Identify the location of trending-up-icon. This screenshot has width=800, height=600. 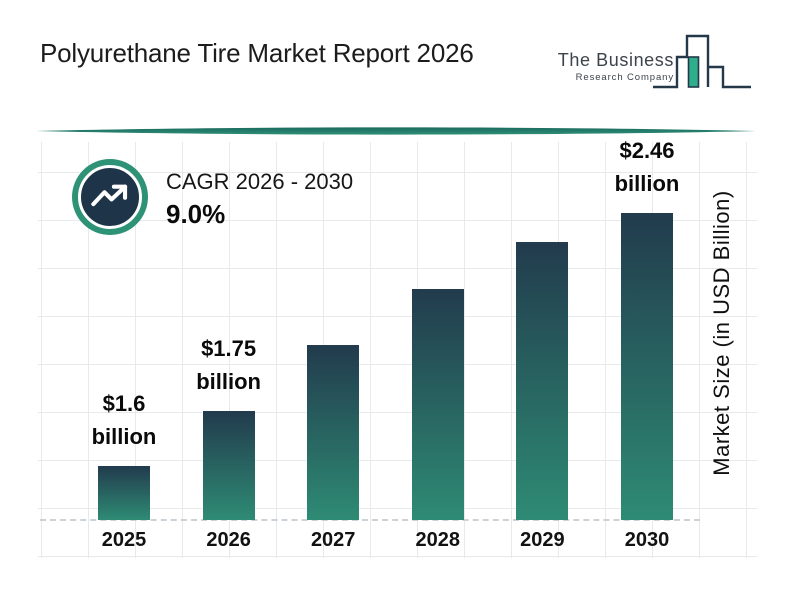
(109, 195).